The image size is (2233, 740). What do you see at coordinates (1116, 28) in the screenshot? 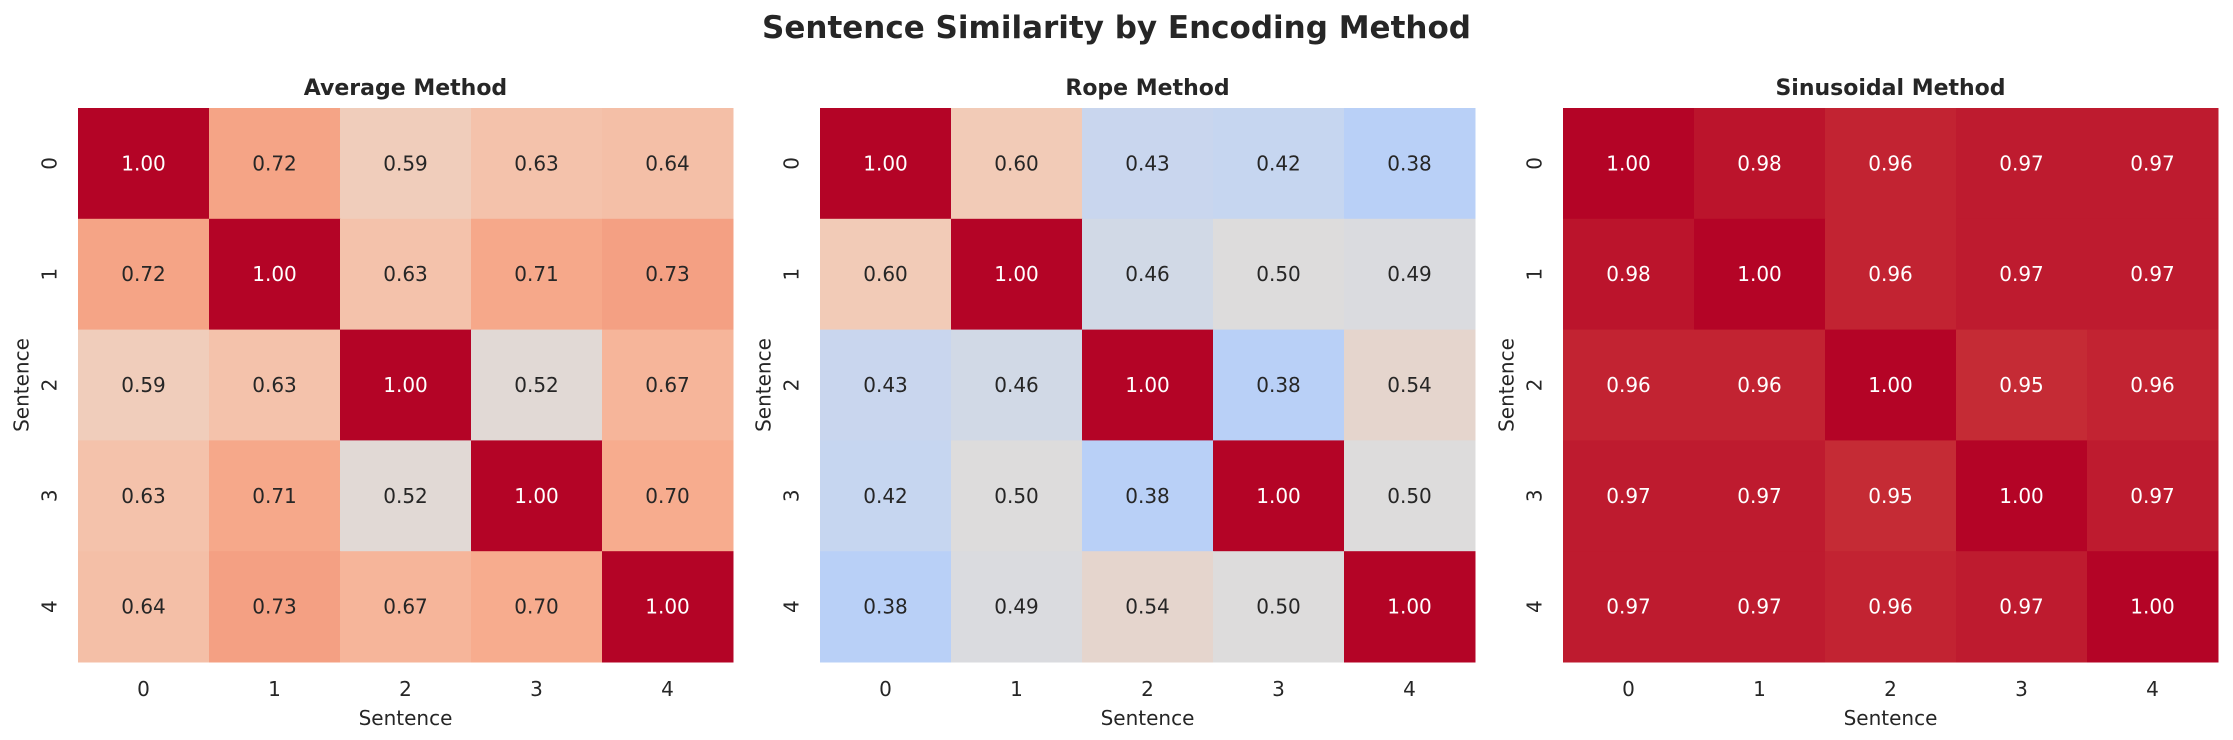
I see `figure-title: Sentence Similarity by Encoding Method` at bounding box center [1116, 28].